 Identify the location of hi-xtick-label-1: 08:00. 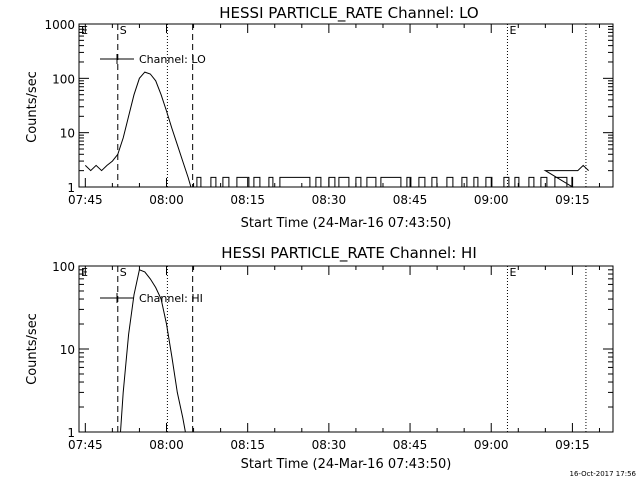
(166, 445).